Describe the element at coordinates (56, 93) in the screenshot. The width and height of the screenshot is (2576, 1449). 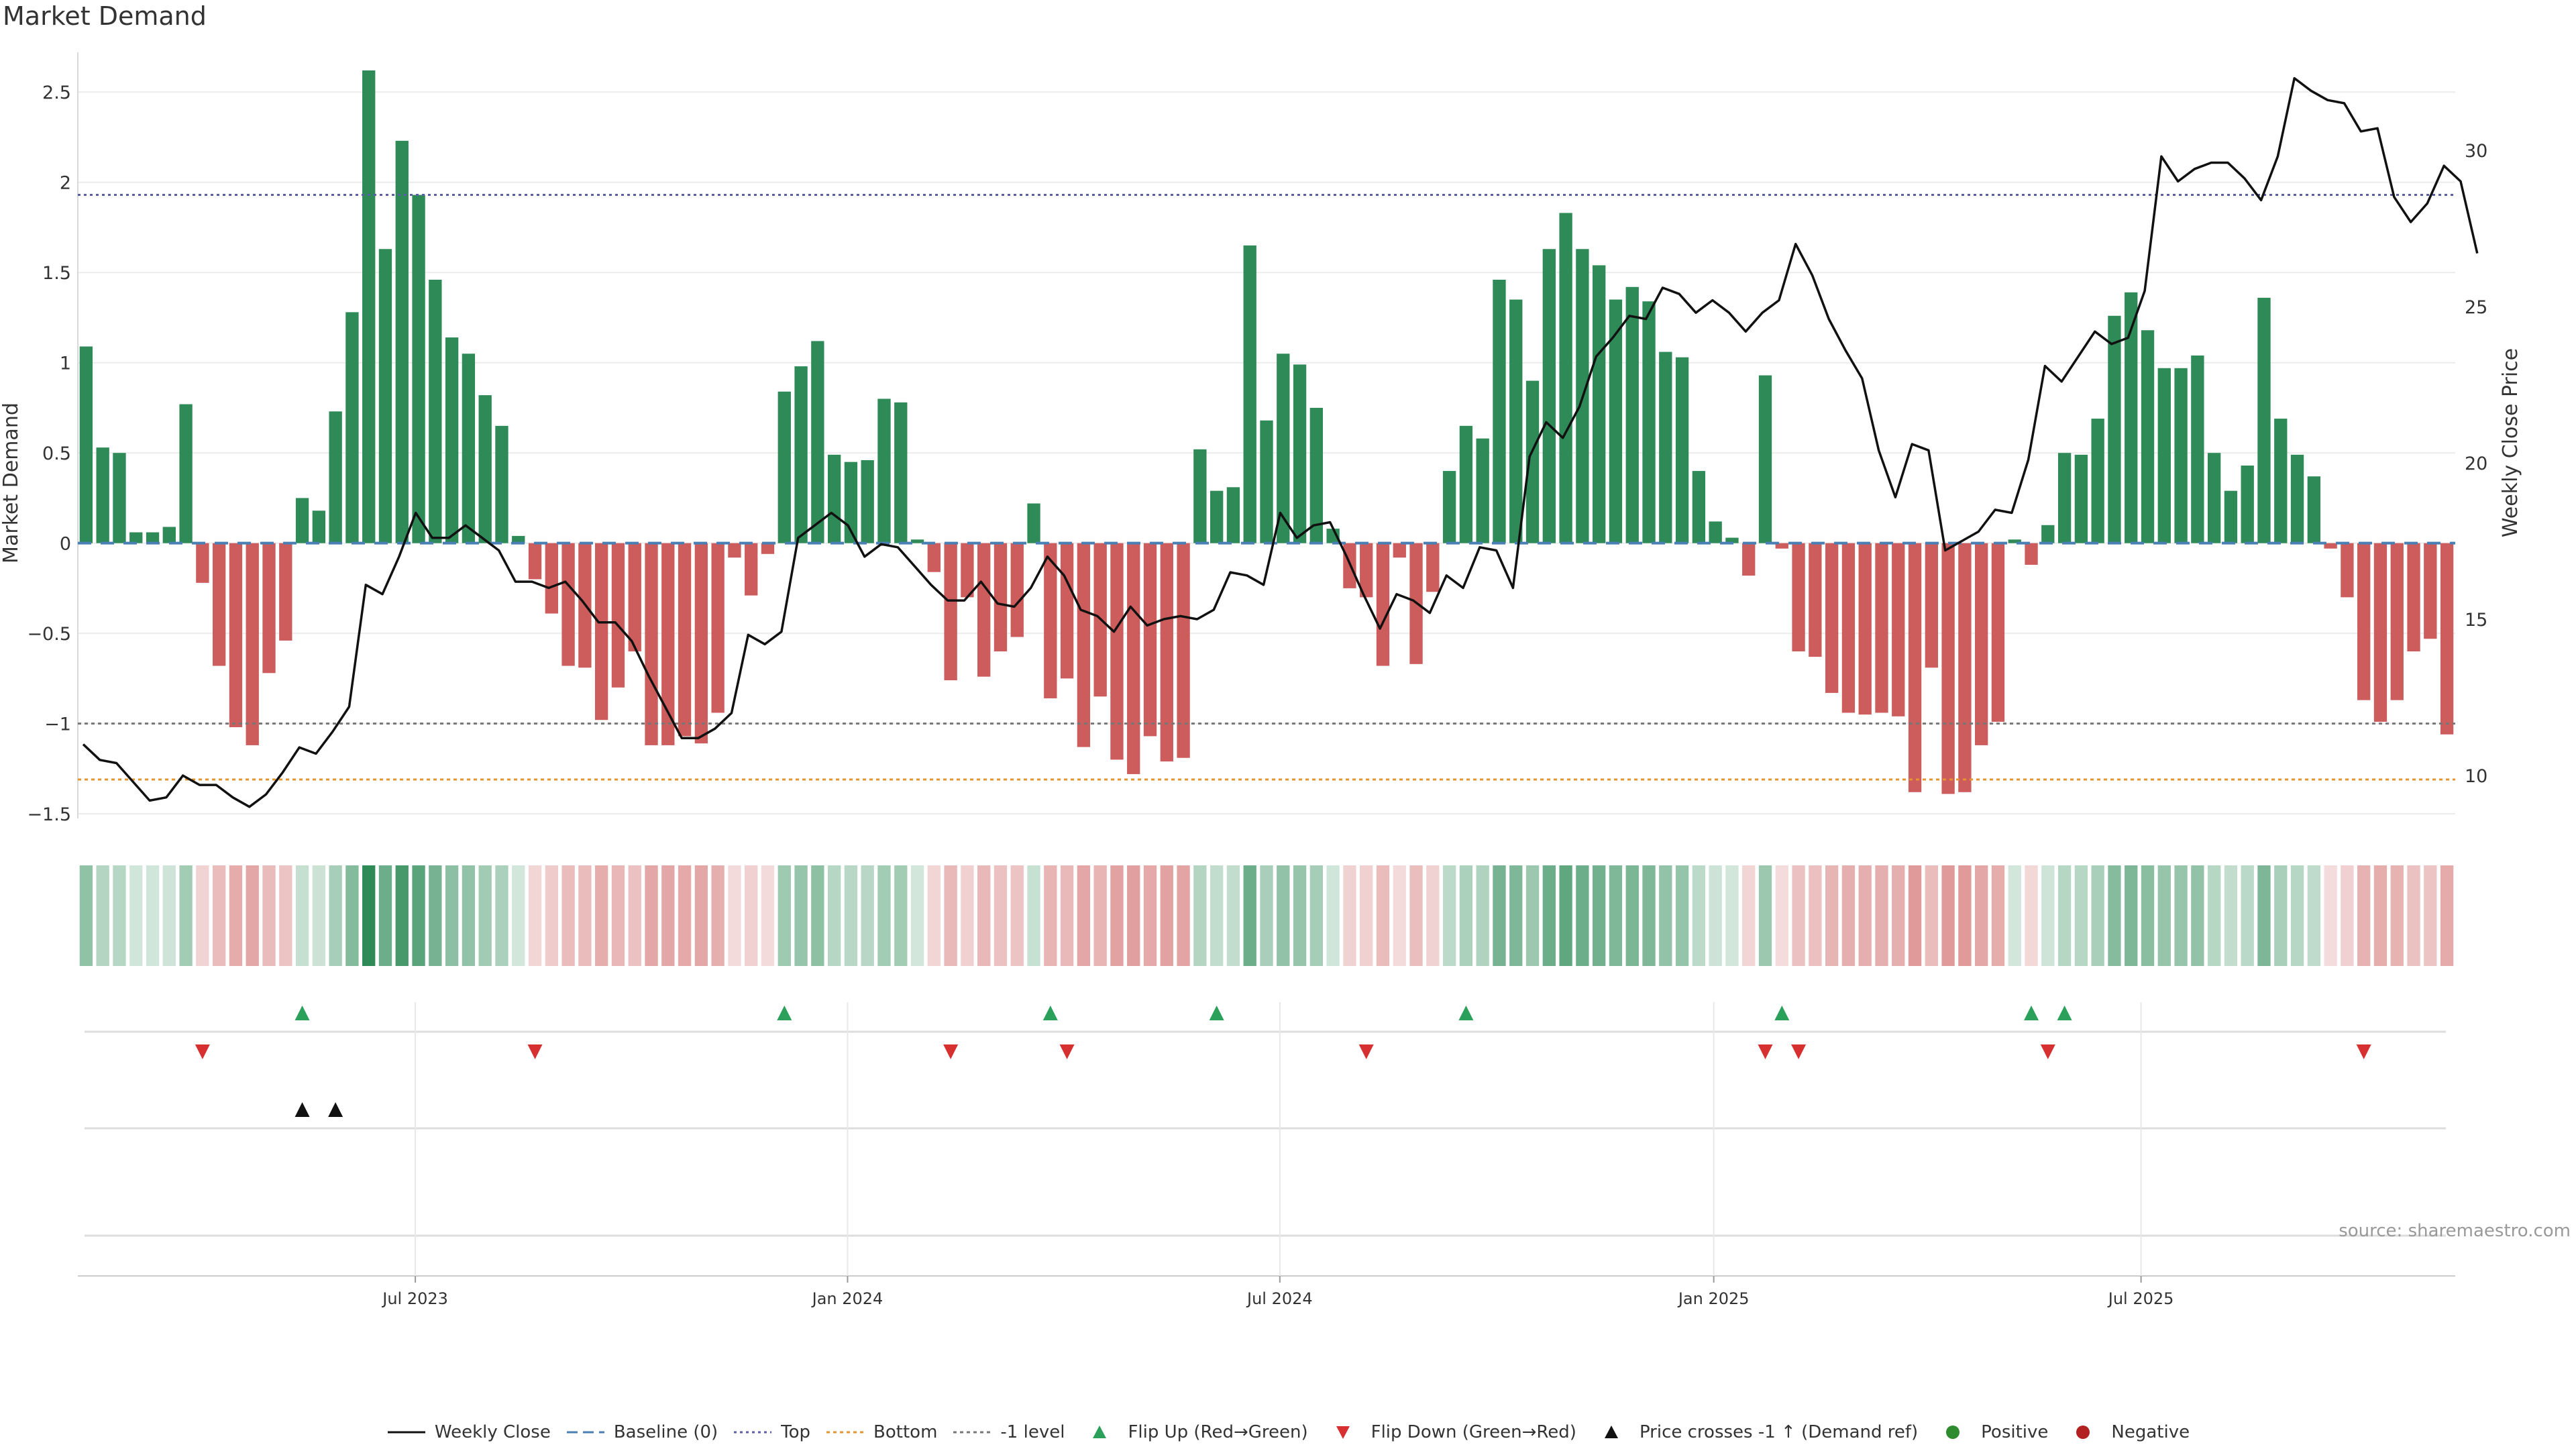
I see `y-tick-label: 2.5` at that location.